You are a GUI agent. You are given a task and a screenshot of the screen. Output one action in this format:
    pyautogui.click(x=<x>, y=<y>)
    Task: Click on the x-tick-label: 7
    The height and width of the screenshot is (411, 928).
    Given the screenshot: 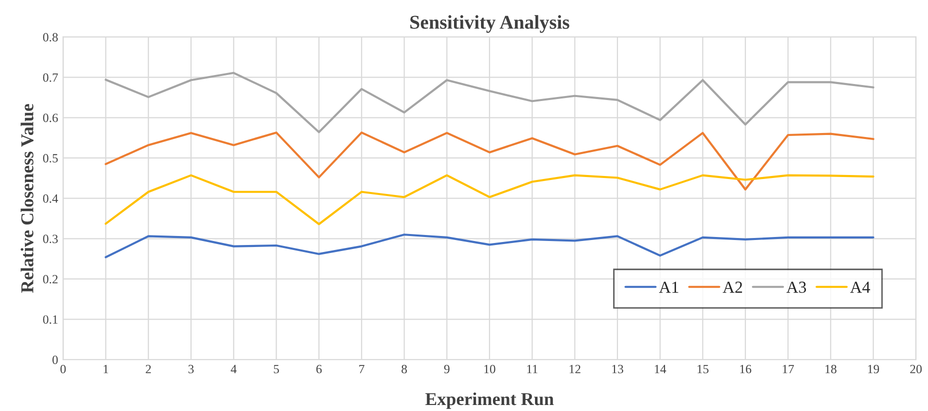 What is the action you would take?
    pyautogui.click(x=361, y=369)
    